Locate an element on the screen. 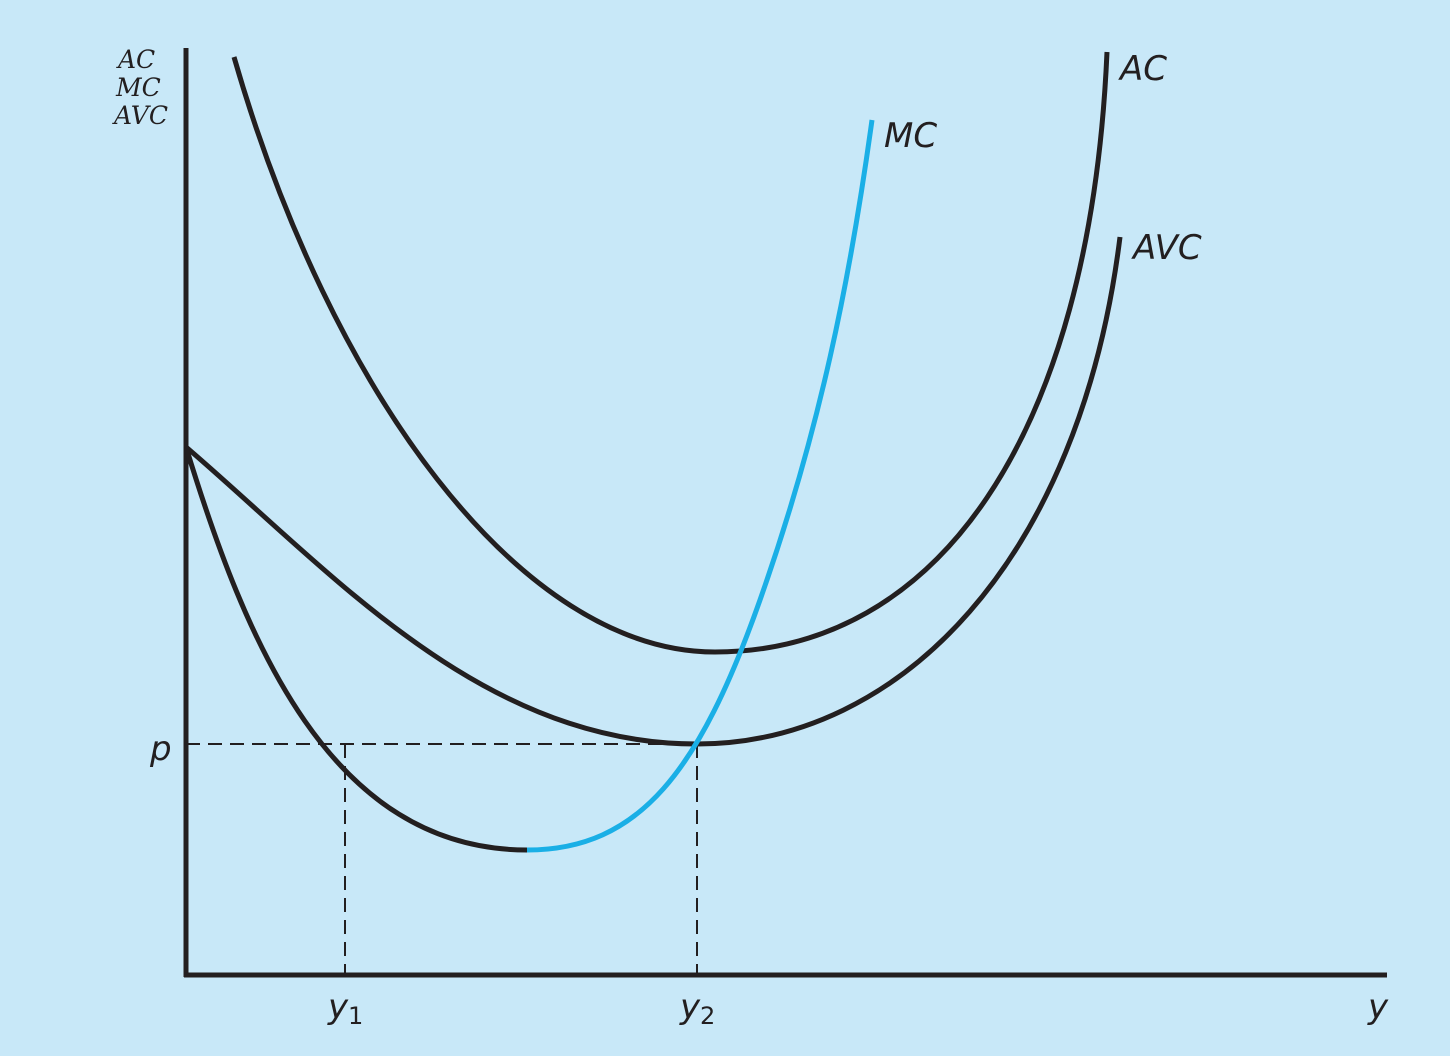 The width and height of the screenshot is (1450, 1056). x-tick-y2-base: y is located at coordinates (690, 1007).